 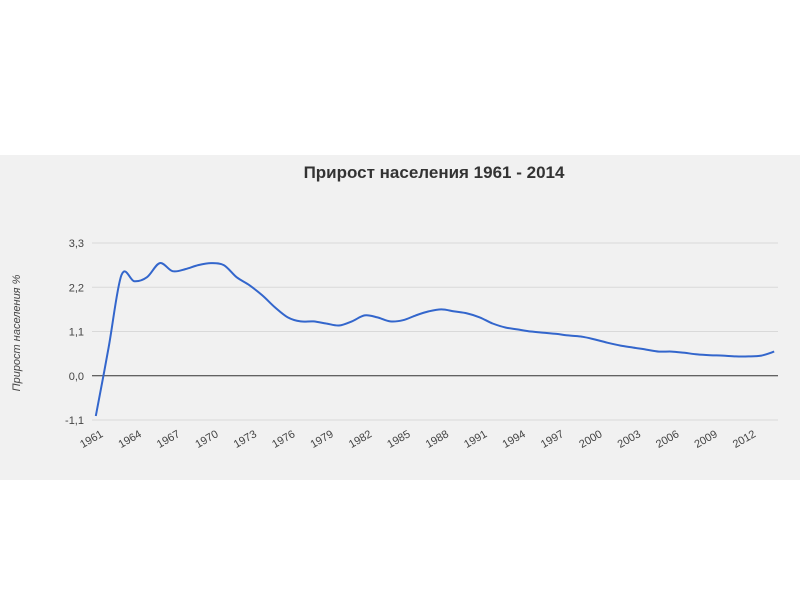 What do you see at coordinates (91, 439) in the screenshot?
I see `x-tick-label: 1961` at bounding box center [91, 439].